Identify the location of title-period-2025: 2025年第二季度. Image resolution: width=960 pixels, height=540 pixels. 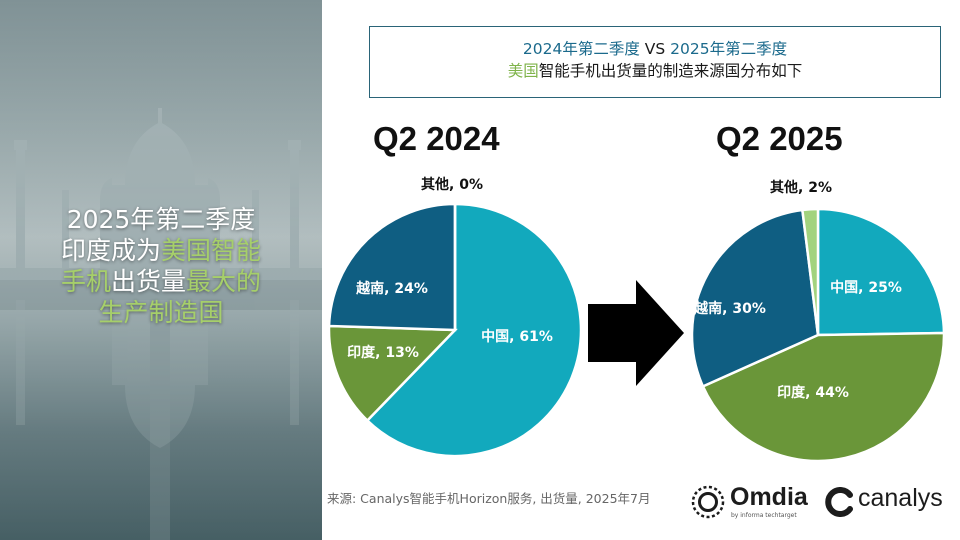
(729, 49).